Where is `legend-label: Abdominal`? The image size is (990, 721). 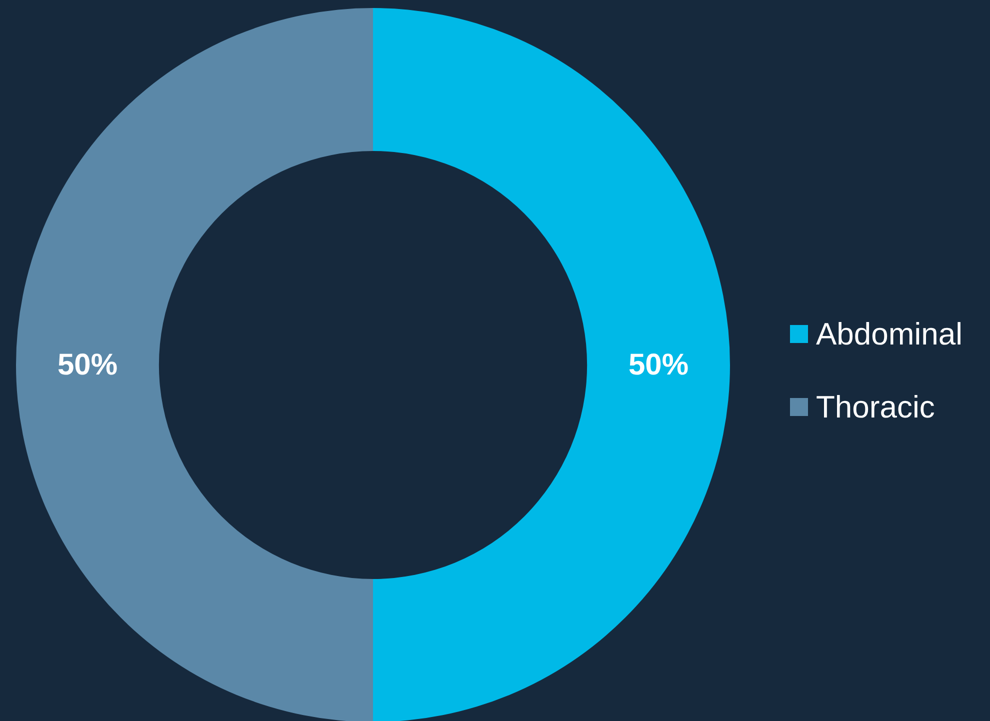
legend-label: Abdominal is located at coordinates (889, 334).